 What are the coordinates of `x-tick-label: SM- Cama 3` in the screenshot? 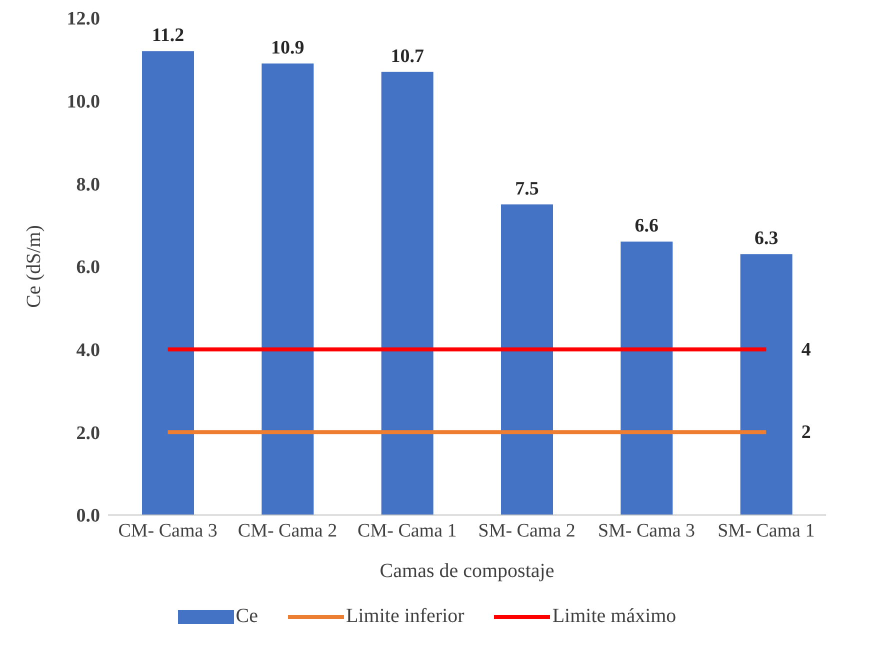 It's located at (647, 531).